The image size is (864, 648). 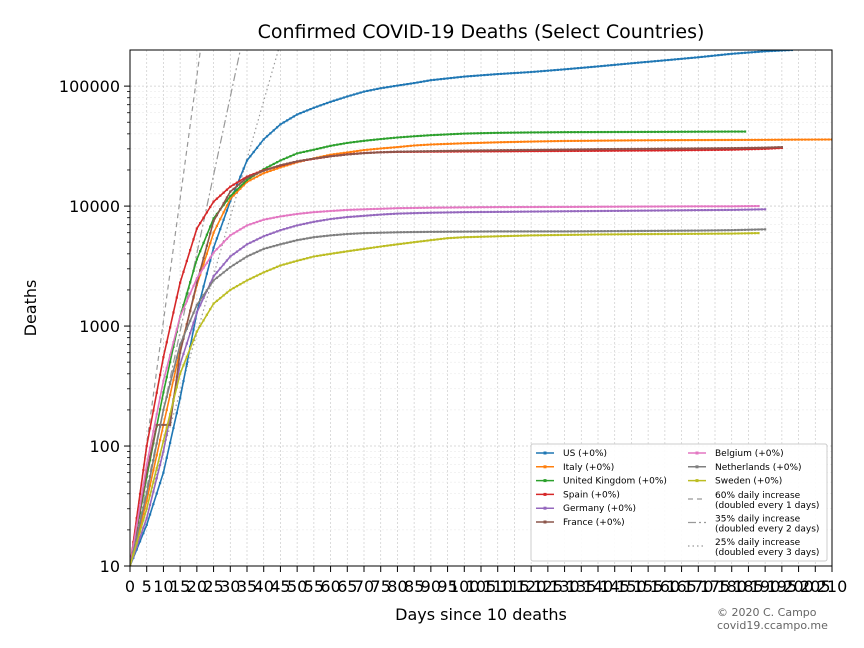 I want to click on credit-line: covid19.ccampo.me, so click(x=772, y=625).